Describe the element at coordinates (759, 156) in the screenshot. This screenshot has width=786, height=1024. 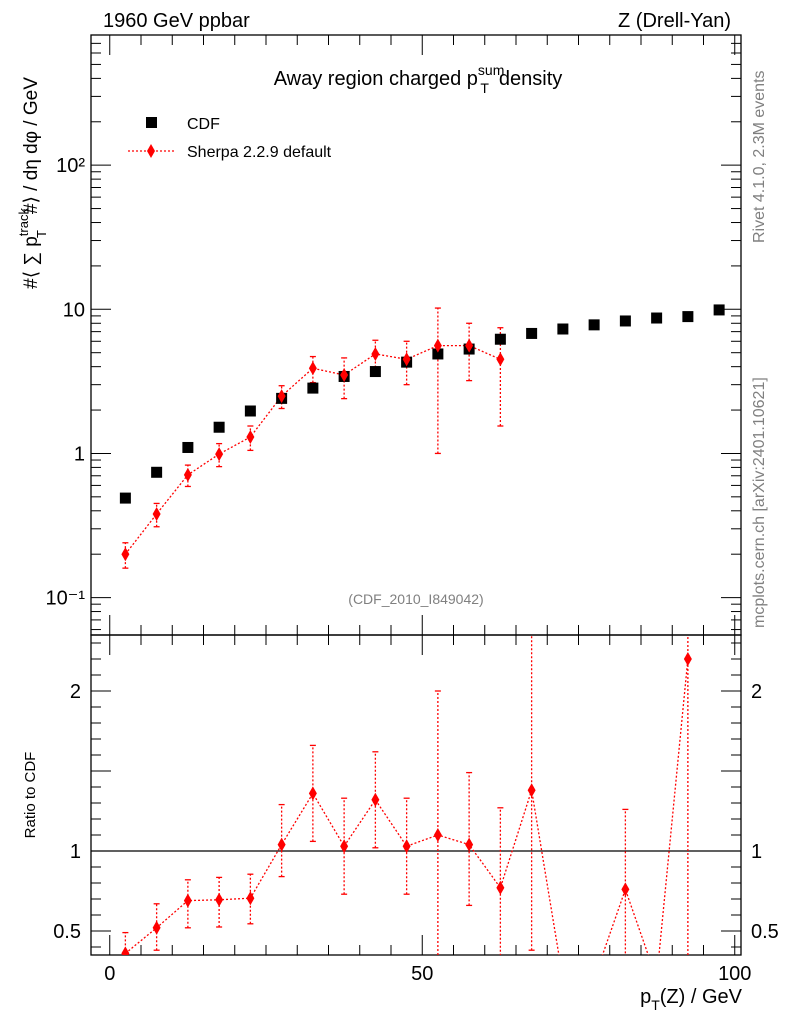
I see `rivet-label: Rivet 4.1.0, 2.3M events` at that location.